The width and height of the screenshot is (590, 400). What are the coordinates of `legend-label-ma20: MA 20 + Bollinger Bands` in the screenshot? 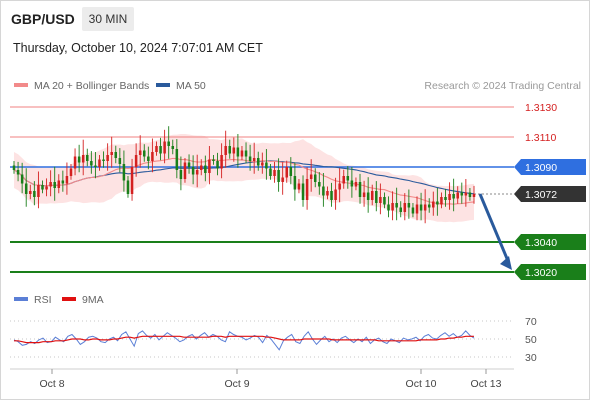 It's located at (92, 86).